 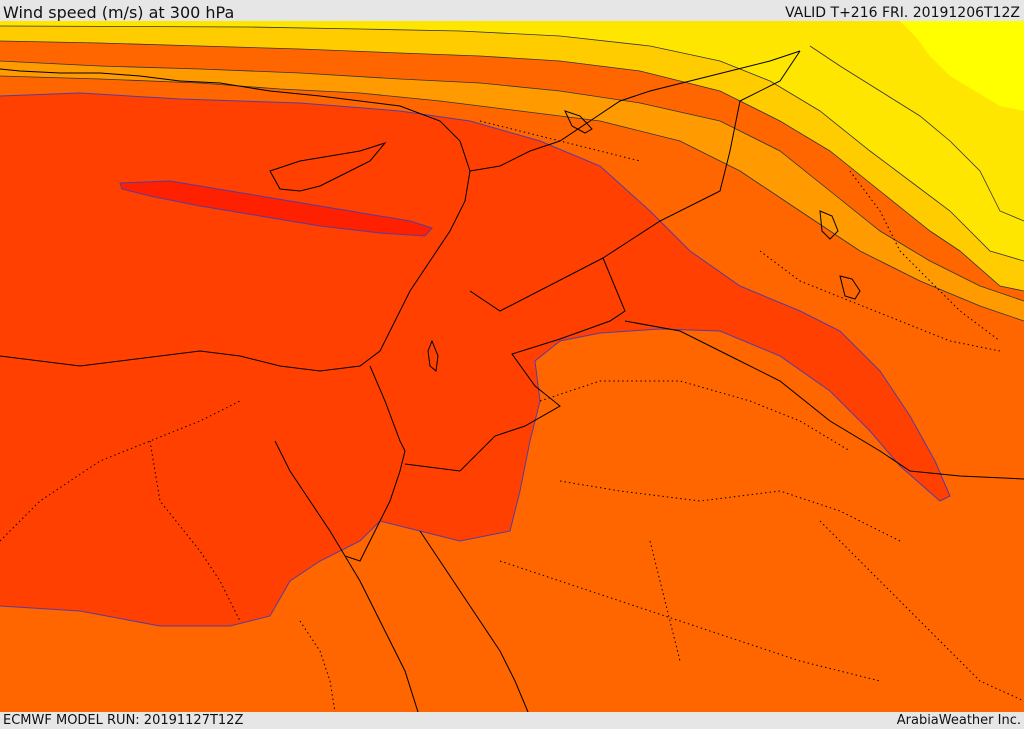 I want to click on credit-label: ArabiaWeather Inc., so click(x=958, y=720).